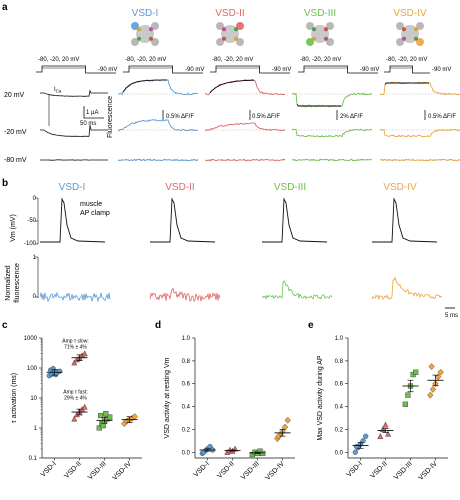 The image size is (460, 500). What do you see at coordinates (180, 117) in the screenshot?
I see `scale-df-vsd1: 0.5% ΔF/F` at bounding box center [180, 117].